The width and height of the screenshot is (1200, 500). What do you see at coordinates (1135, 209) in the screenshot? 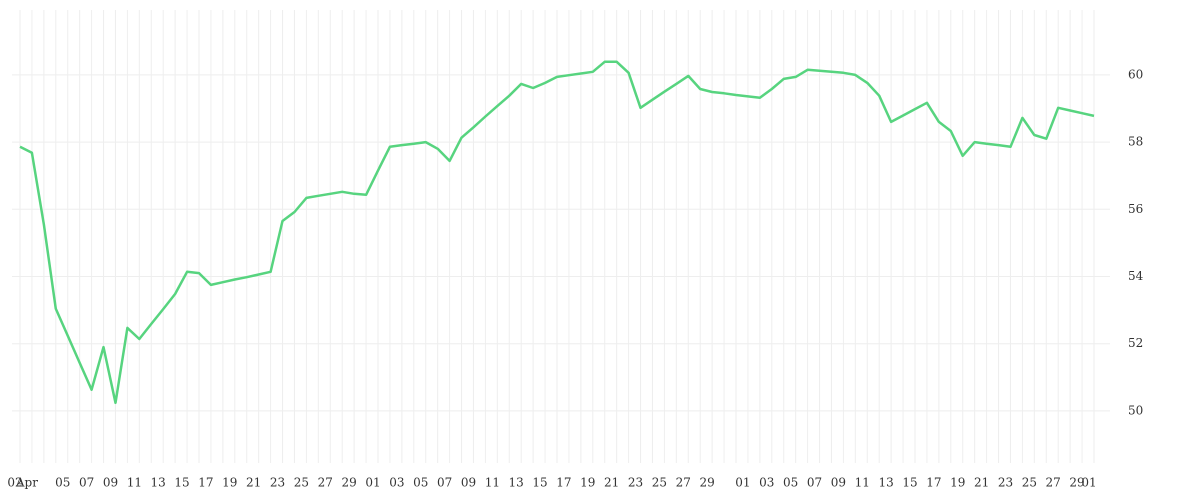
I see `y-tick-label: 56` at bounding box center [1135, 209].